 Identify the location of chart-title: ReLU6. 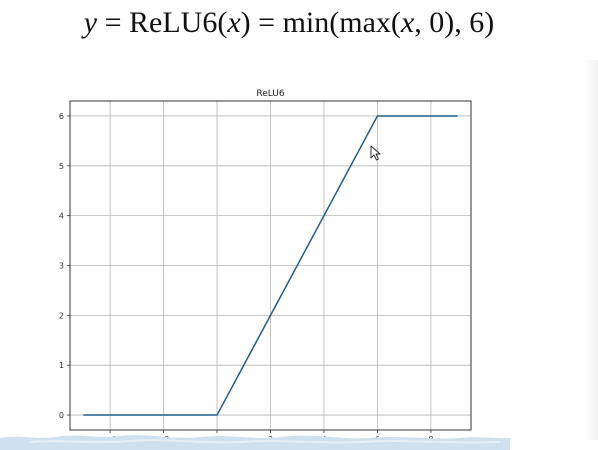
(270, 94).